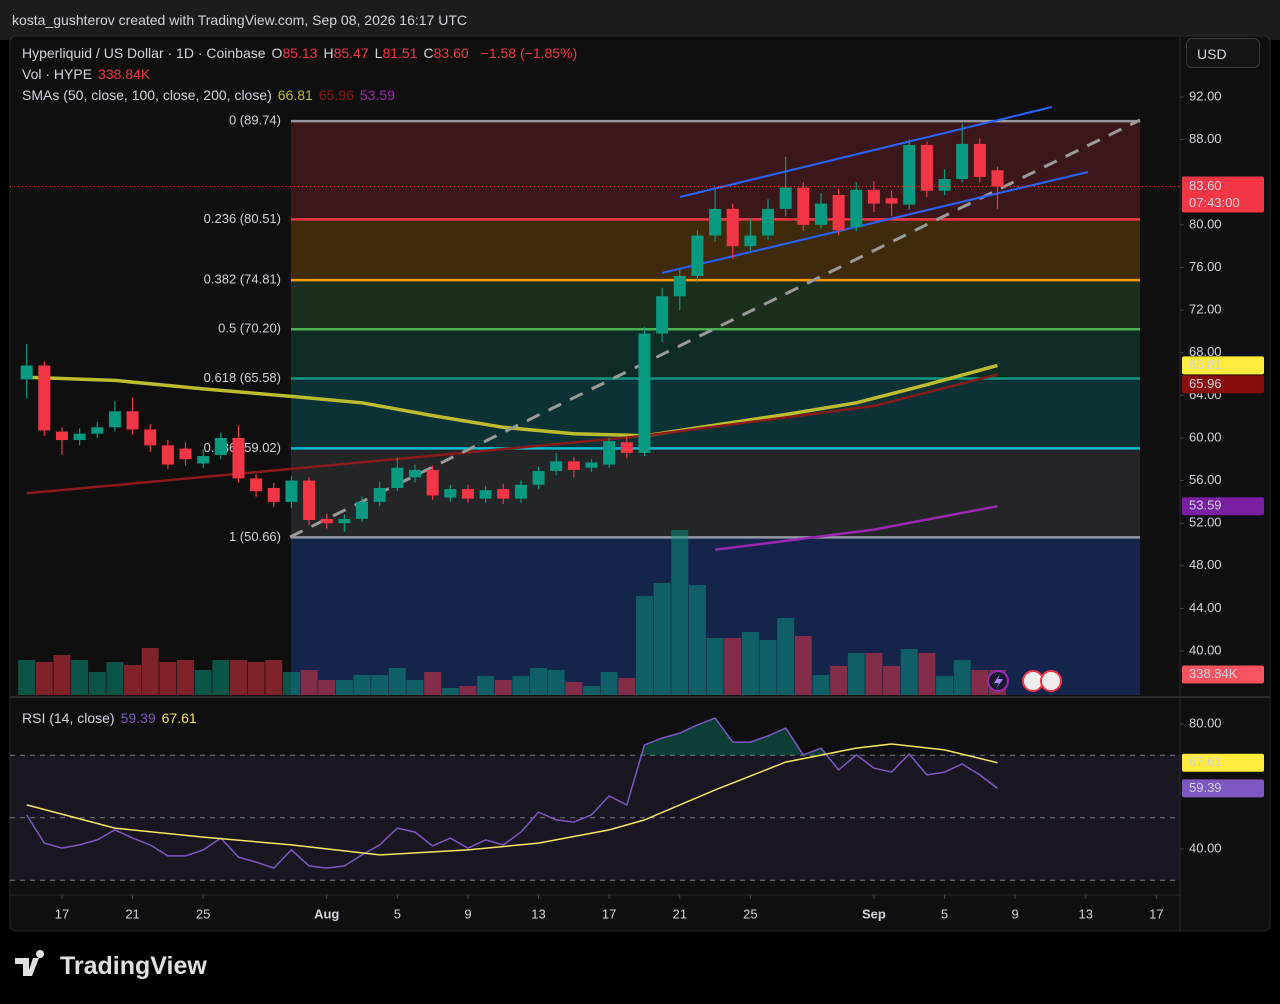 The image size is (1280, 1004). What do you see at coordinates (1205, 564) in the screenshot?
I see `y-tick-label: 48.00` at bounding box center [1205, 564].